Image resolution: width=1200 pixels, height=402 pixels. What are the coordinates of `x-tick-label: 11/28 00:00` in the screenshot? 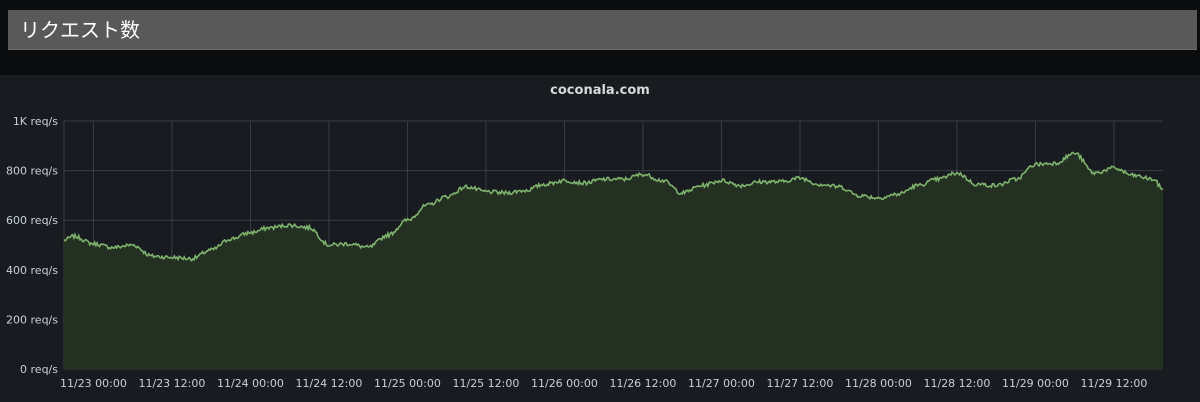 It's located at (878, 383).